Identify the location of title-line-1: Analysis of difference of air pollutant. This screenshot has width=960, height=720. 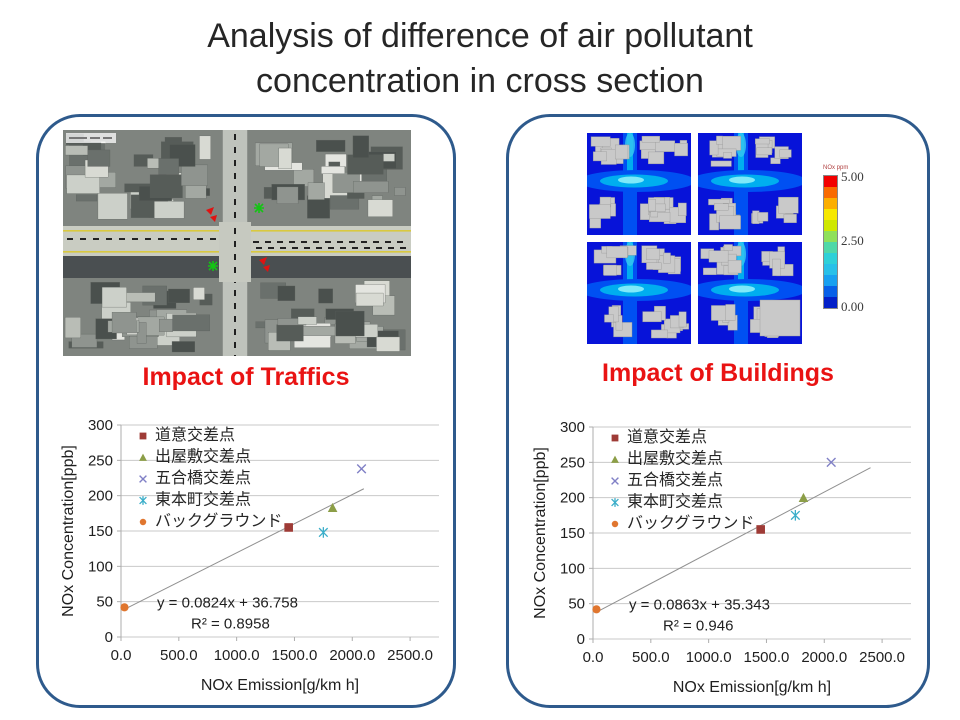
(480, 36).